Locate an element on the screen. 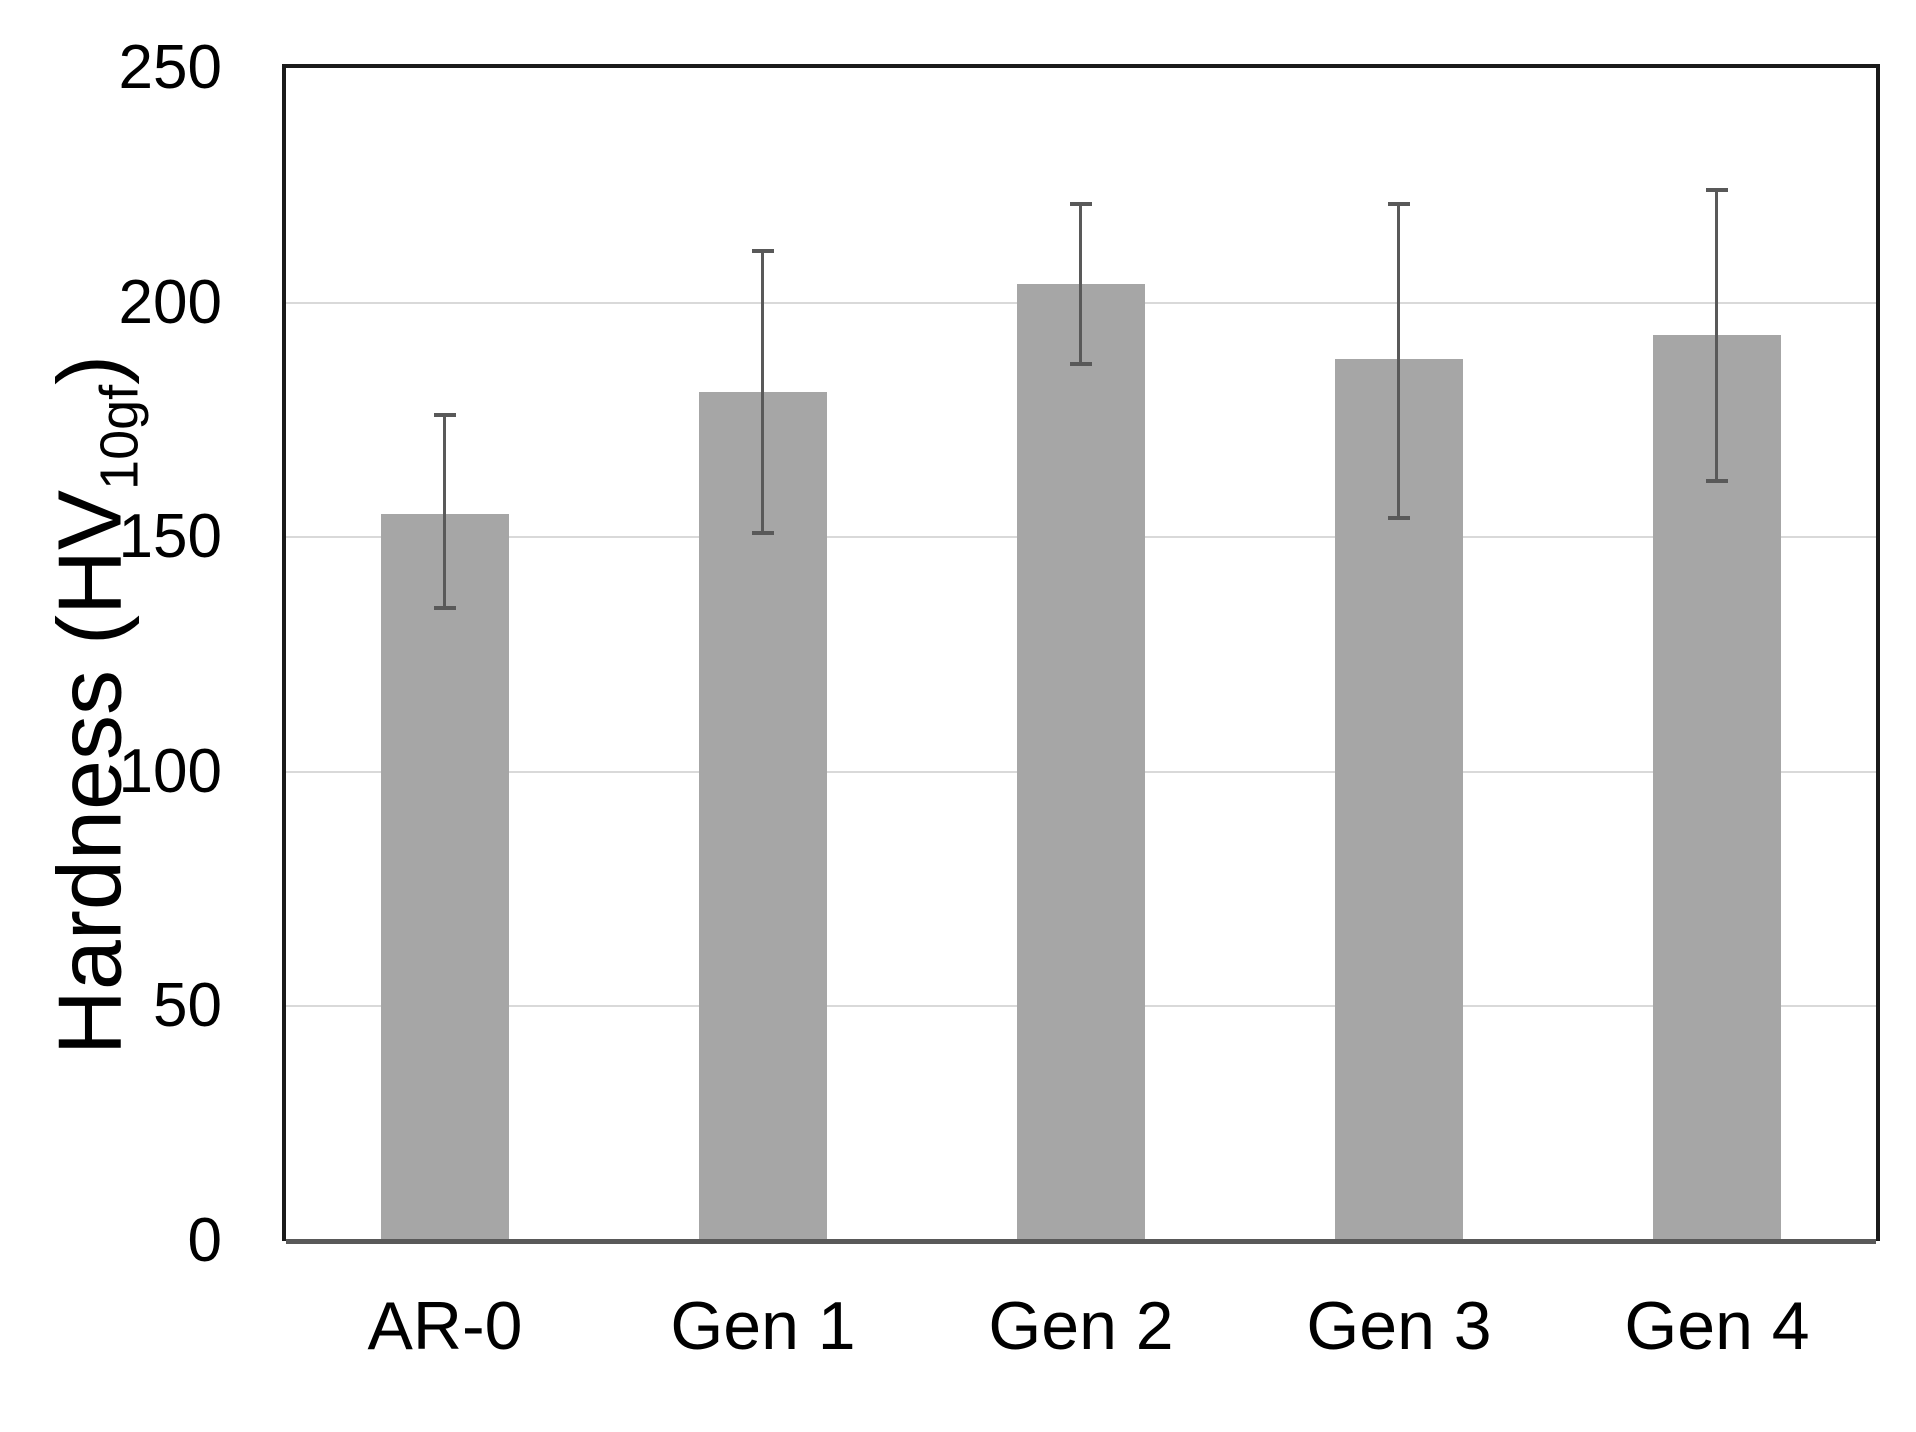 The width and height of the screenshot is (1916, 1432). x-tick-label-gen-1: Gen 1 is located at coordinates (763, 1326).